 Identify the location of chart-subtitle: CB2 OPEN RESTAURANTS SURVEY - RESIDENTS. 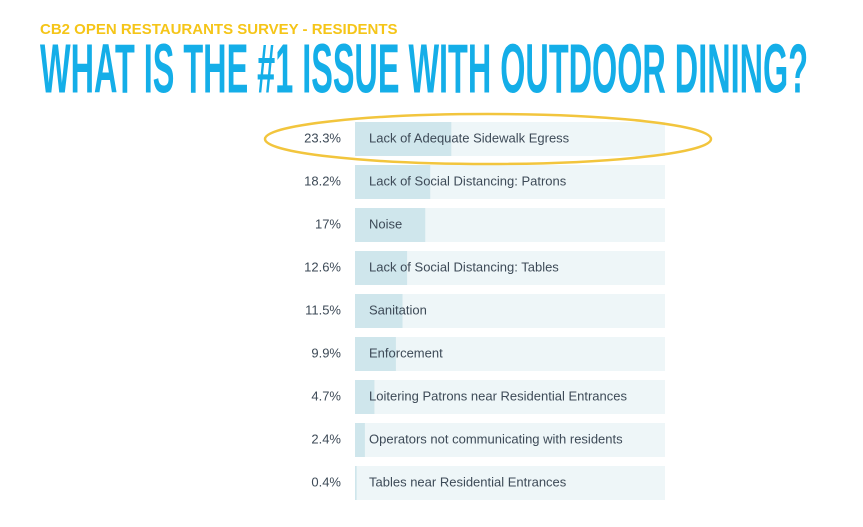
(219, 29).